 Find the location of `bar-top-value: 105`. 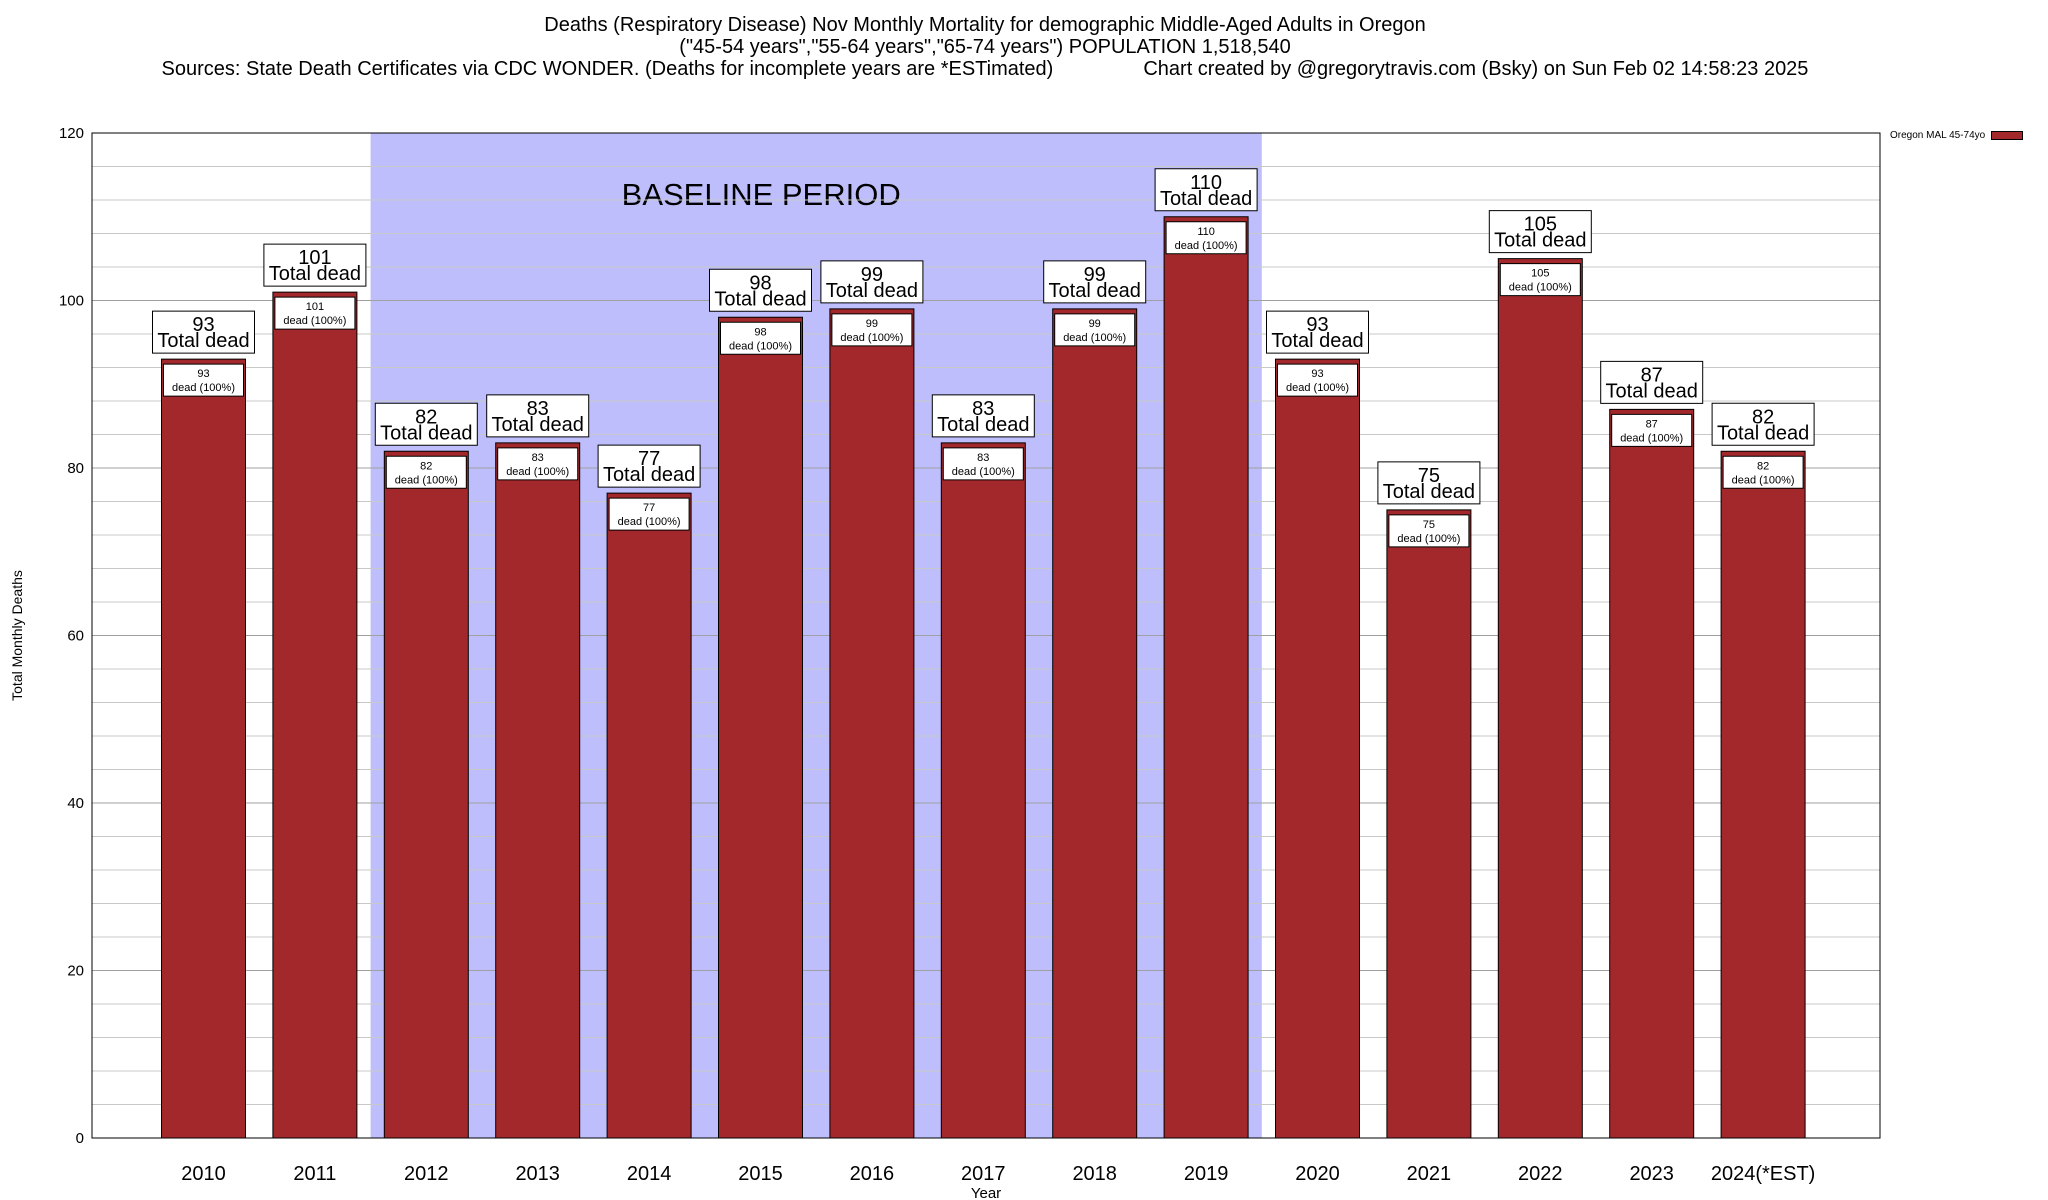

bar-top-value: 105 is located at coordinates (1540, 225).